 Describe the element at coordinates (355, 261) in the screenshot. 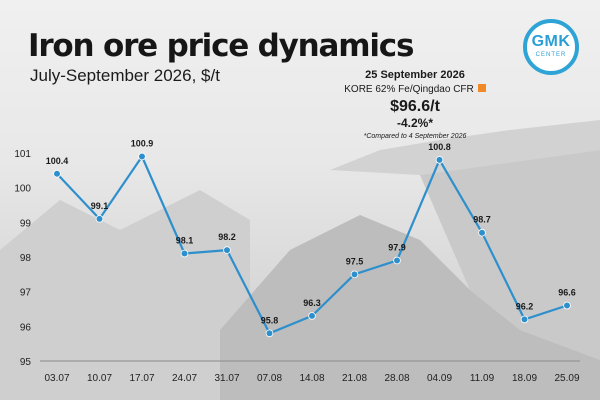

I see `data-label: 97.5` at that location.